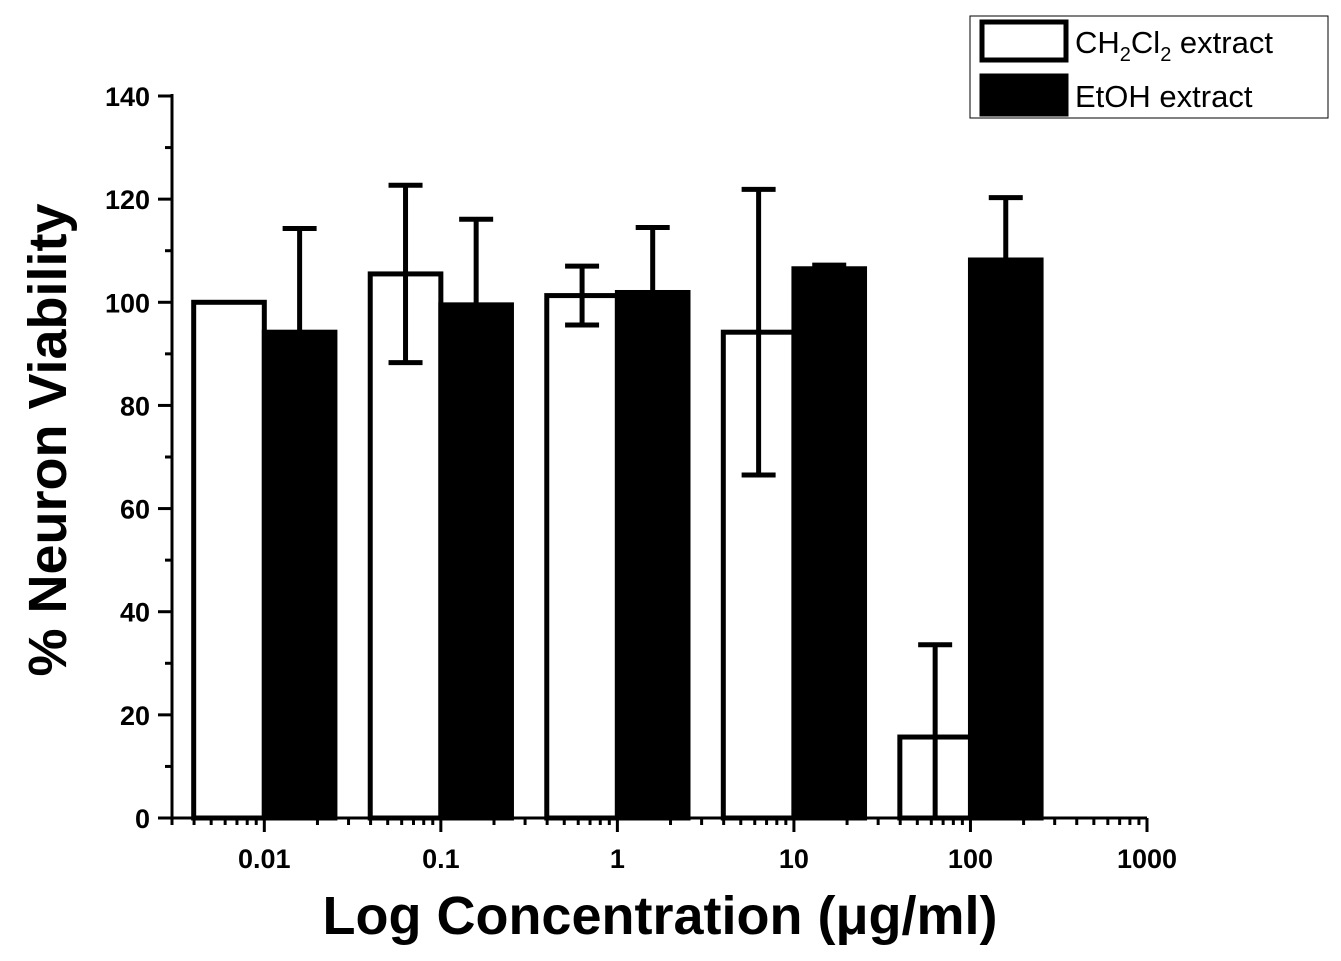 The width and height of the screenshot is (1341, 961). Describe the element at coordinates (48, 439) in the screenshot. I see `y-axis-title: % Neuron Viability` at that location.